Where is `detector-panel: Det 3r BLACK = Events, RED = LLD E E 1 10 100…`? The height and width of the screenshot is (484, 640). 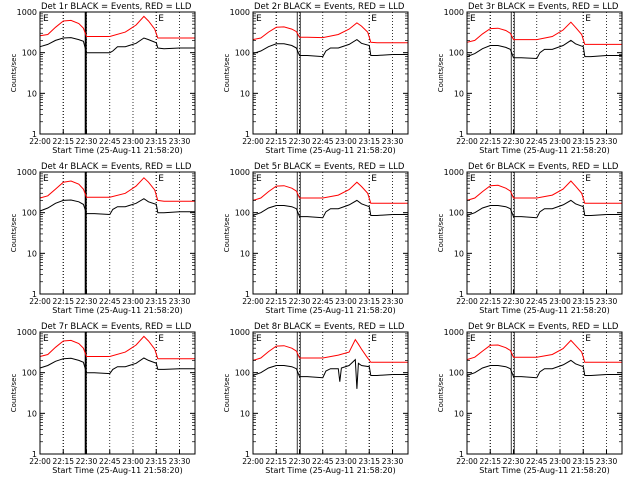 detector-panel: Det 3r BLACK = Events, RED = LLD E E 1 10 100… is located at coordinates (530, 78).